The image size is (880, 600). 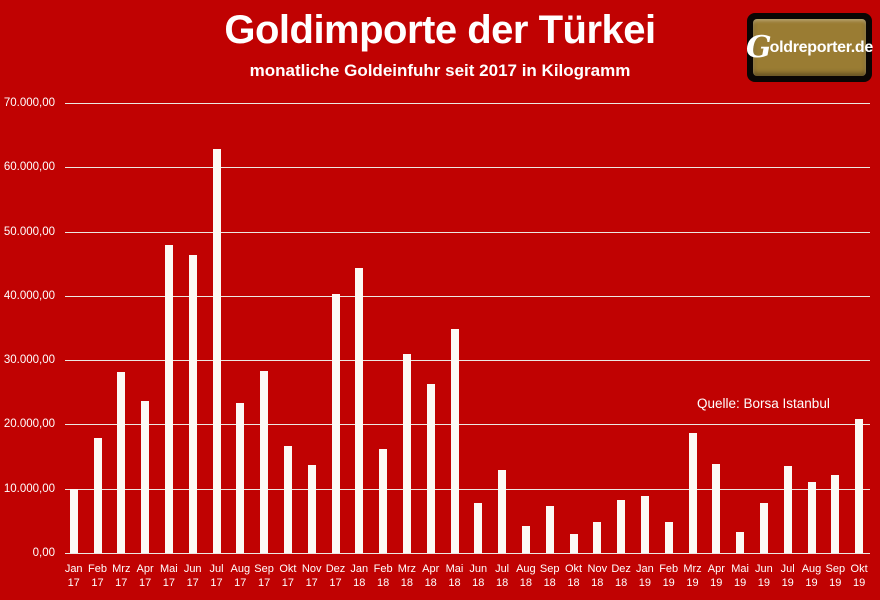 I want to click on chart-title: Goldimporte der Türkei, so click(x=440, y=30).